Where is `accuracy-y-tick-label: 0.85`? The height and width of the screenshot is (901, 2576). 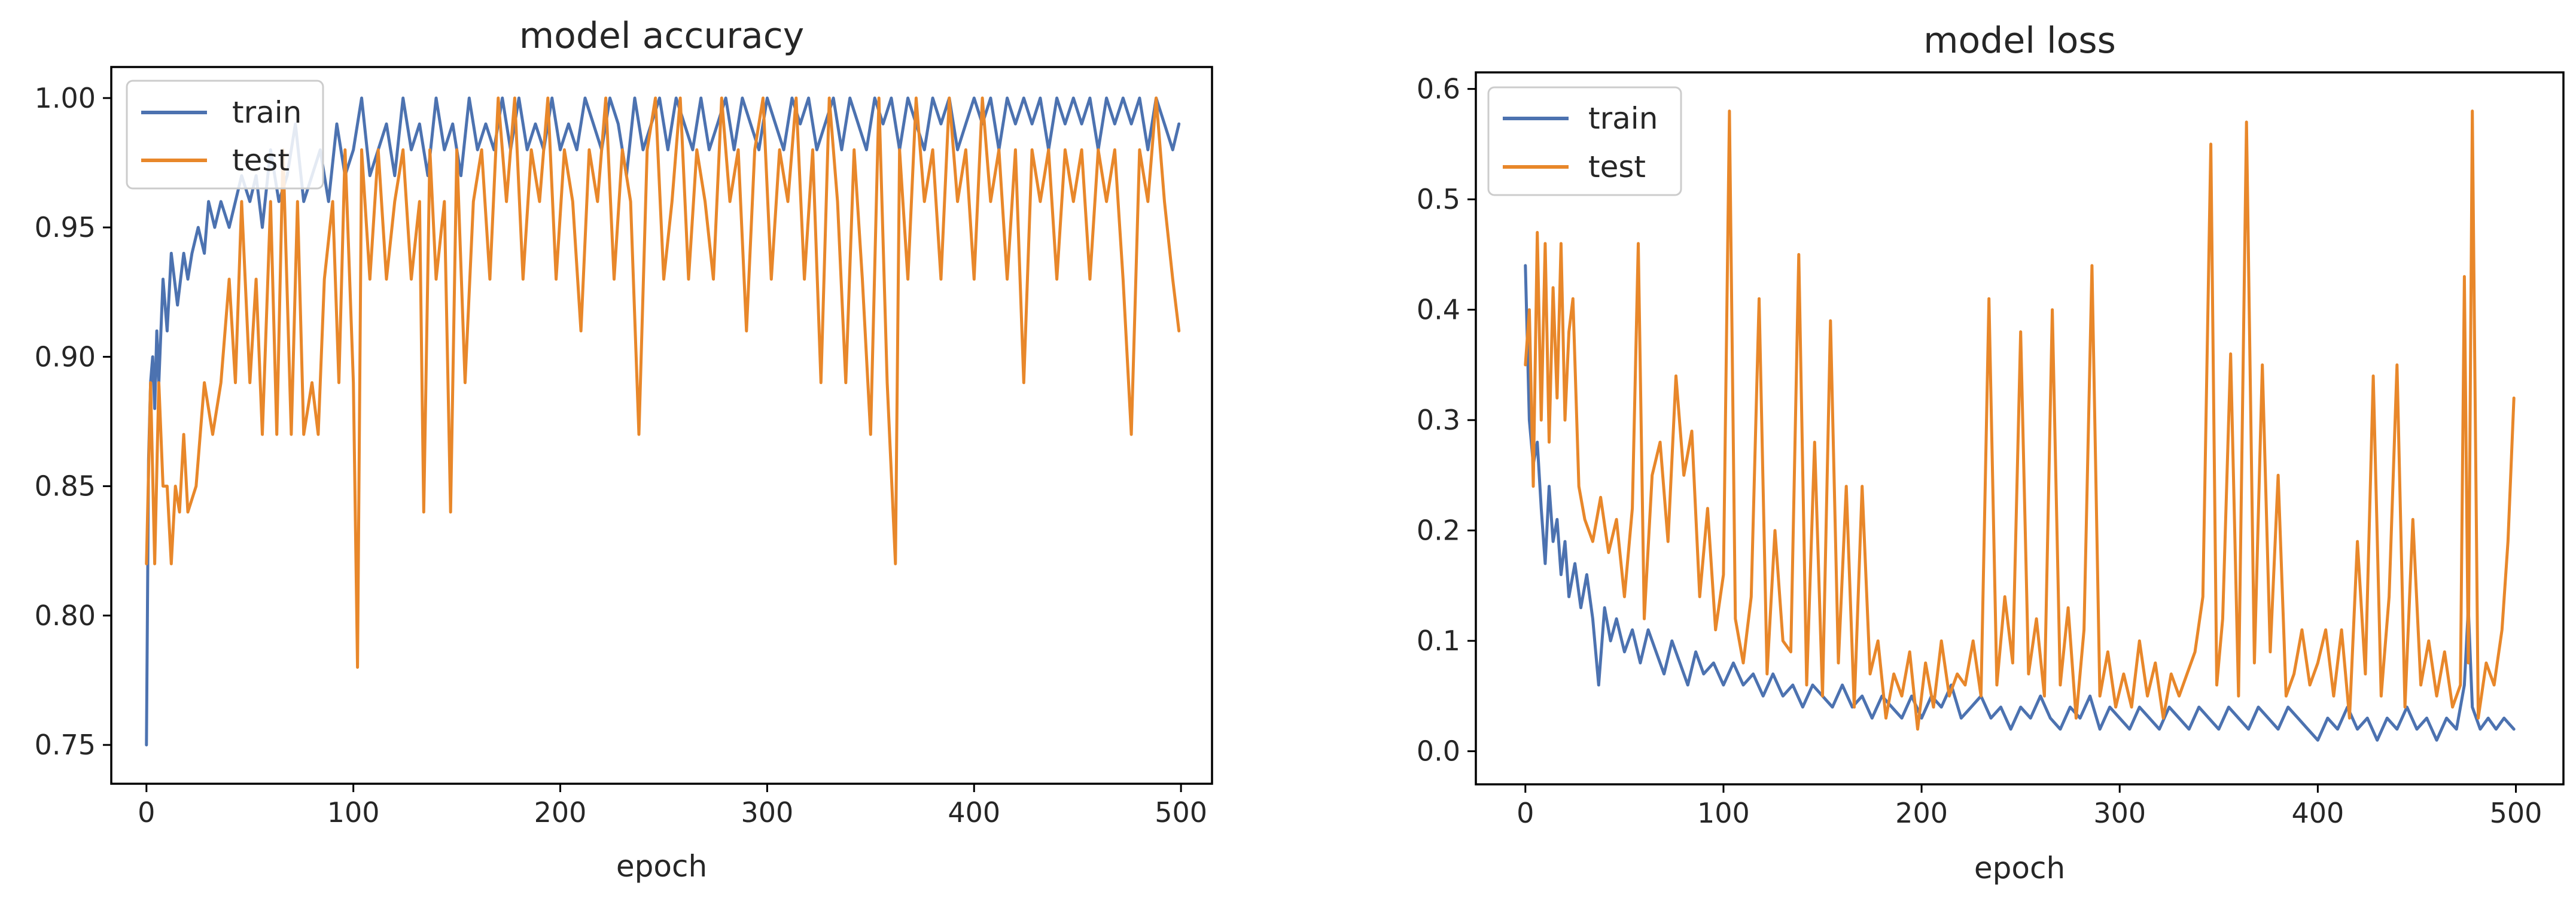
accuracy-y-tick-label: 0.85 is located at coordinates (65, 486).